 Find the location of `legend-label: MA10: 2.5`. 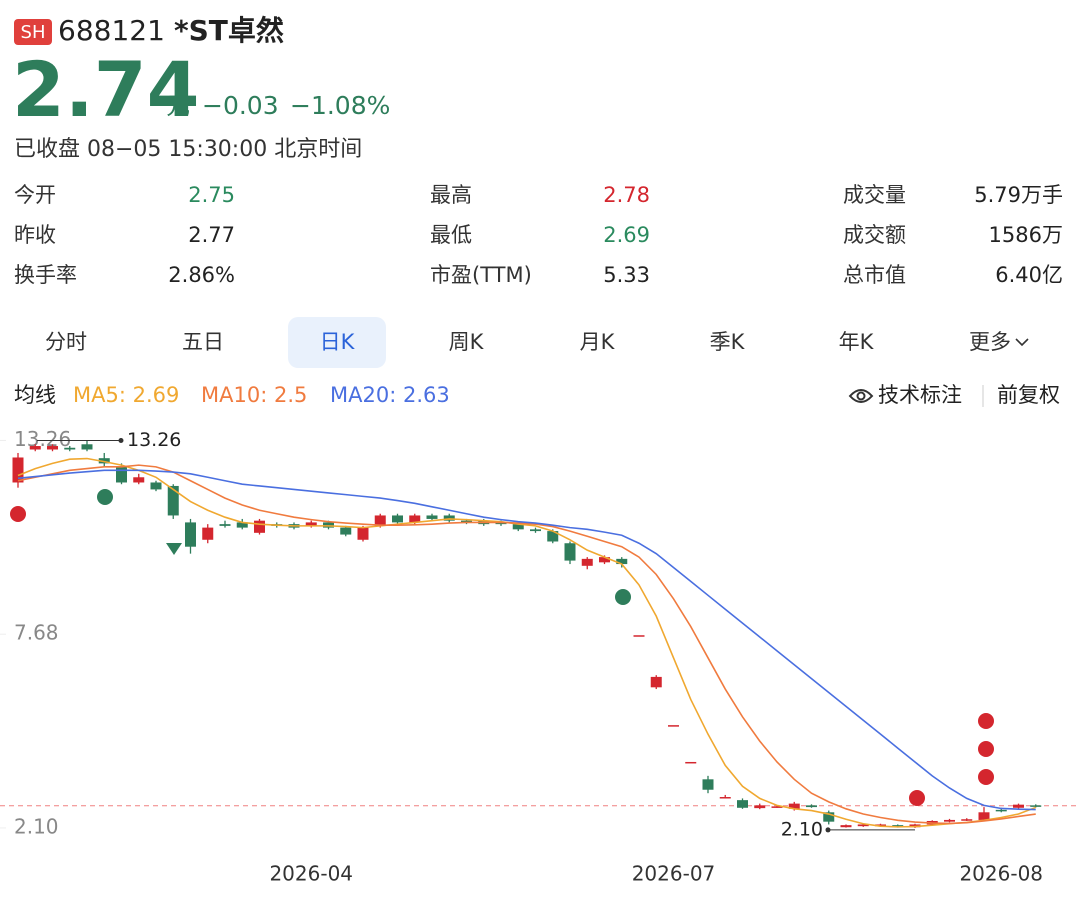

legend-label: MA10: 2.5 is located at coordinates (254, 395).